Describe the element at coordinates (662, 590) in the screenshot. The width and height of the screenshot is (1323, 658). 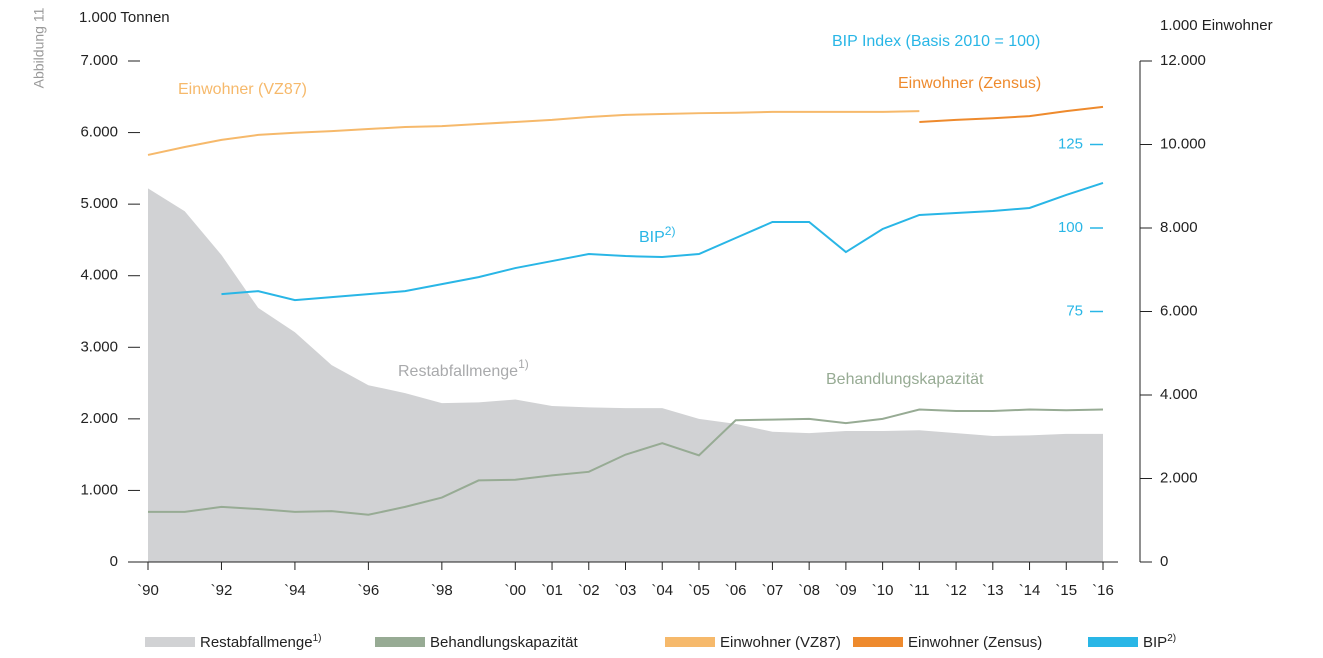
I see `x-tick-label: `04` at that location.